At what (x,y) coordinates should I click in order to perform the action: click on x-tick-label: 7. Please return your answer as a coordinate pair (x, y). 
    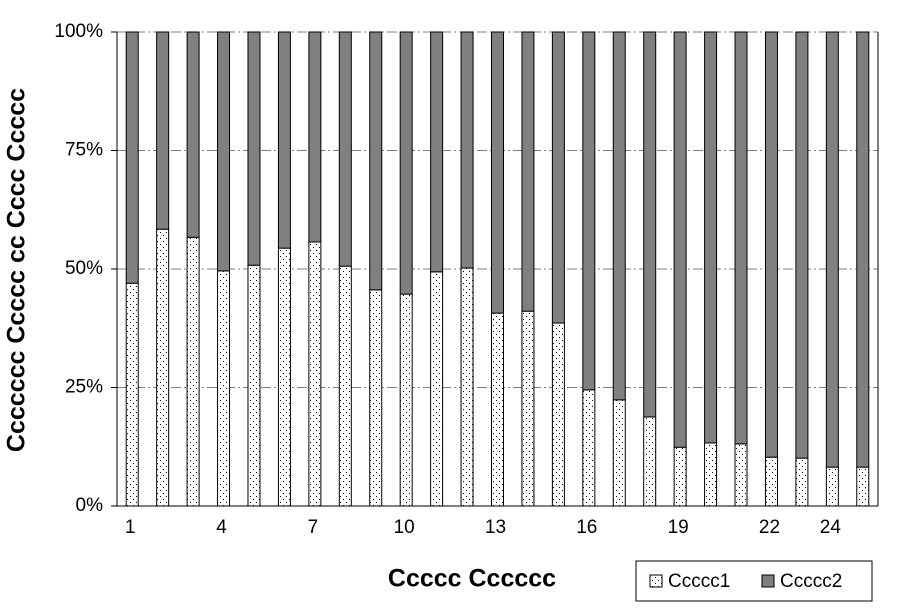
    Looking at the image, I should click on (313, 527).